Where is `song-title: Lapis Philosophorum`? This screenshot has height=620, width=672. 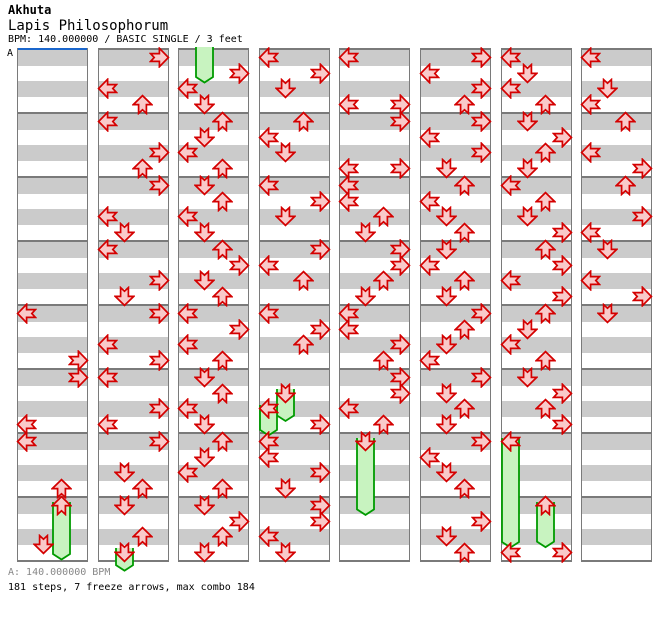
song-title: Lapis Philosophorum is located at coordinates (88, 26).